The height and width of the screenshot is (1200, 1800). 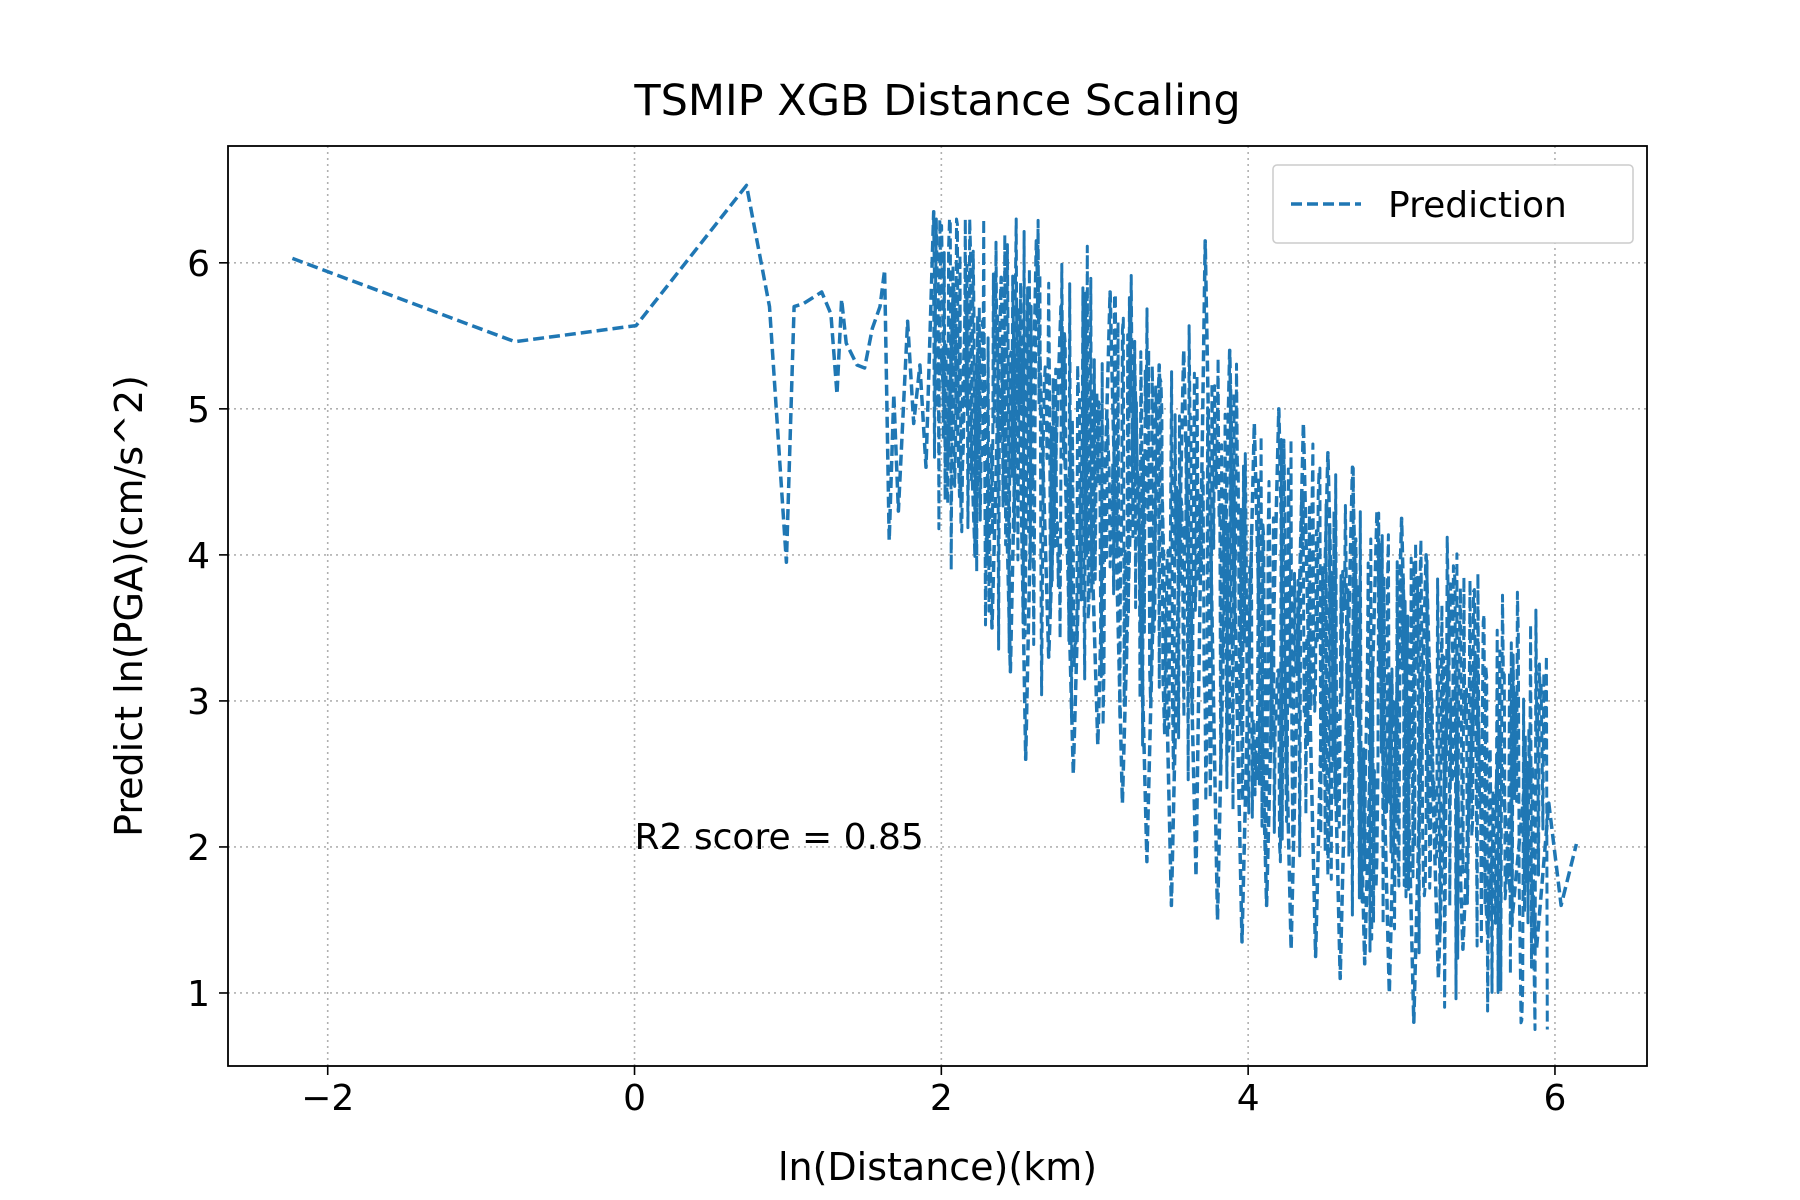 I want to click on x-tick-label: −2, so click(x=327, y=1098).